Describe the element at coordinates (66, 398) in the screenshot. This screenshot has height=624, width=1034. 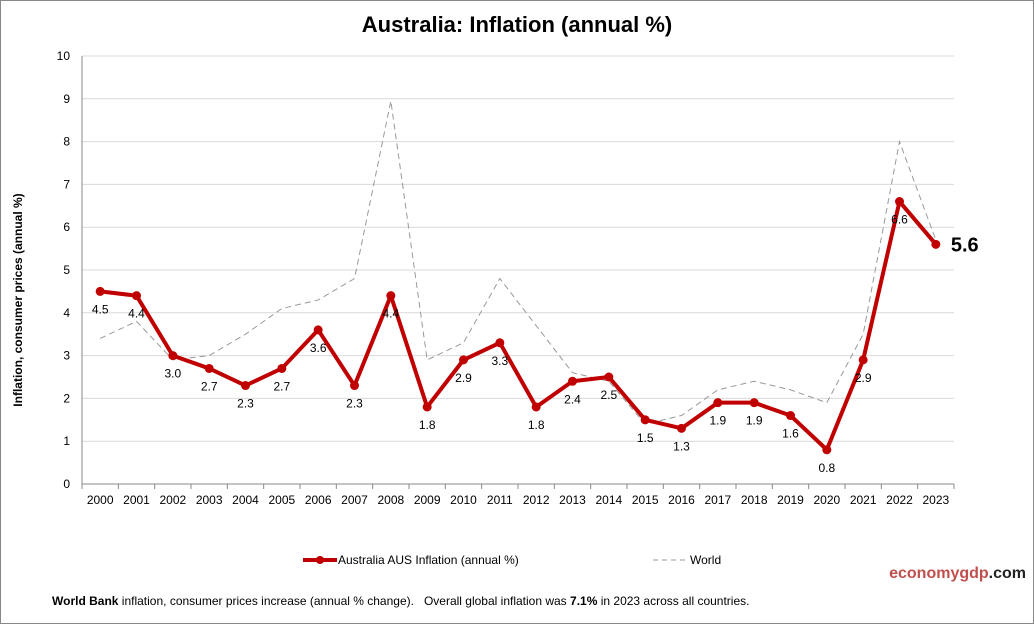
I see `y-tick-label: 2` at that location.